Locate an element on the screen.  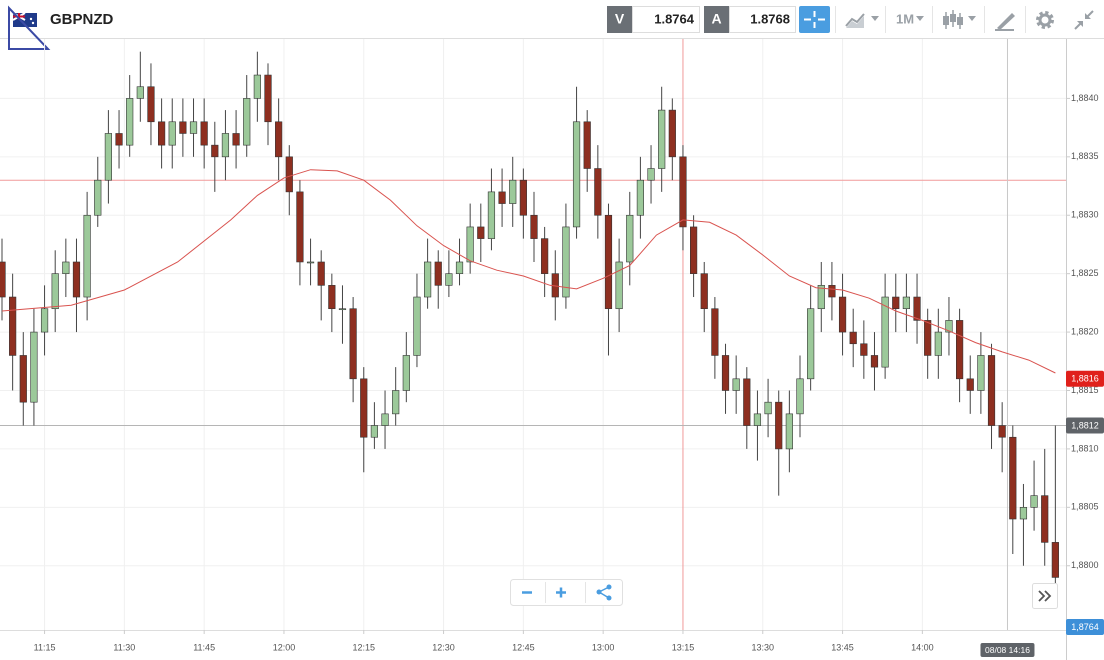
y-tick-label: 1,8810 is located at coordinates (1085, 448).